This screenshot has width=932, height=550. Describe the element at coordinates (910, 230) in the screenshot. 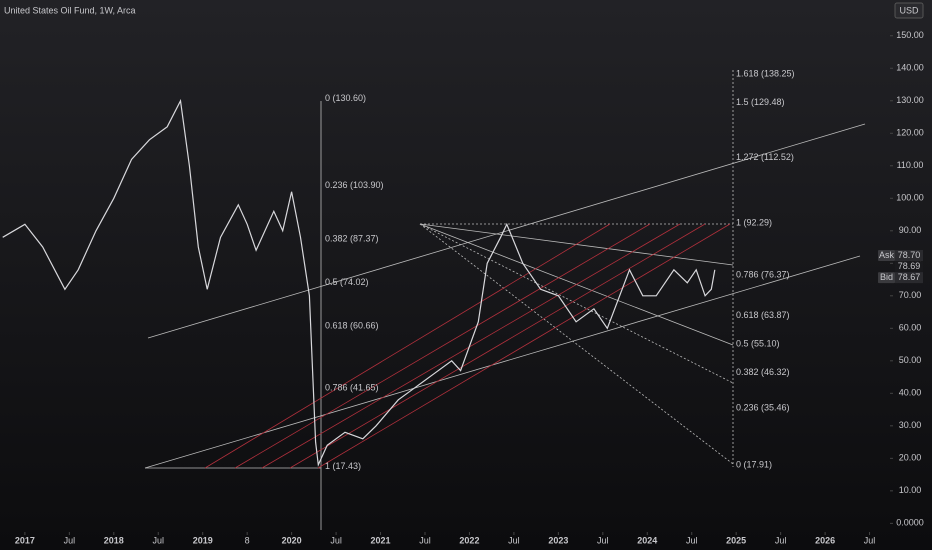

I see `y-tick-label: 90.00` at that location.